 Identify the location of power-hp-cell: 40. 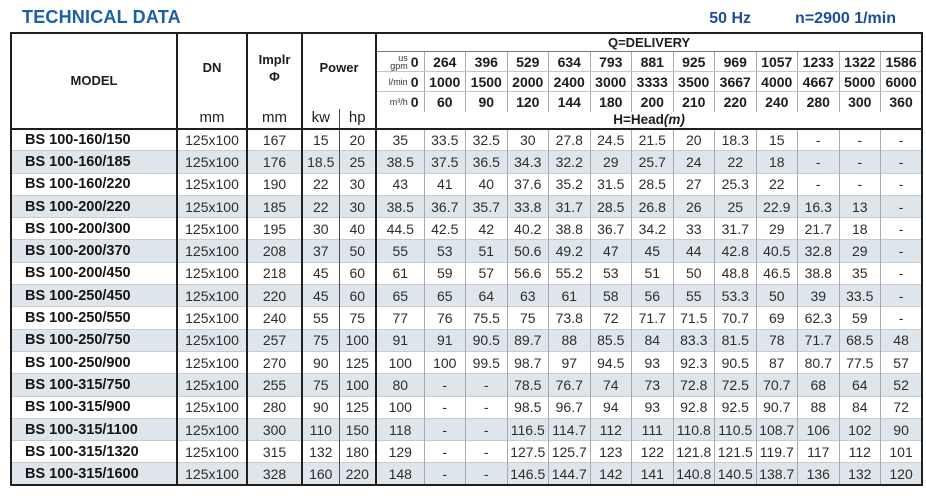
(358, 228).